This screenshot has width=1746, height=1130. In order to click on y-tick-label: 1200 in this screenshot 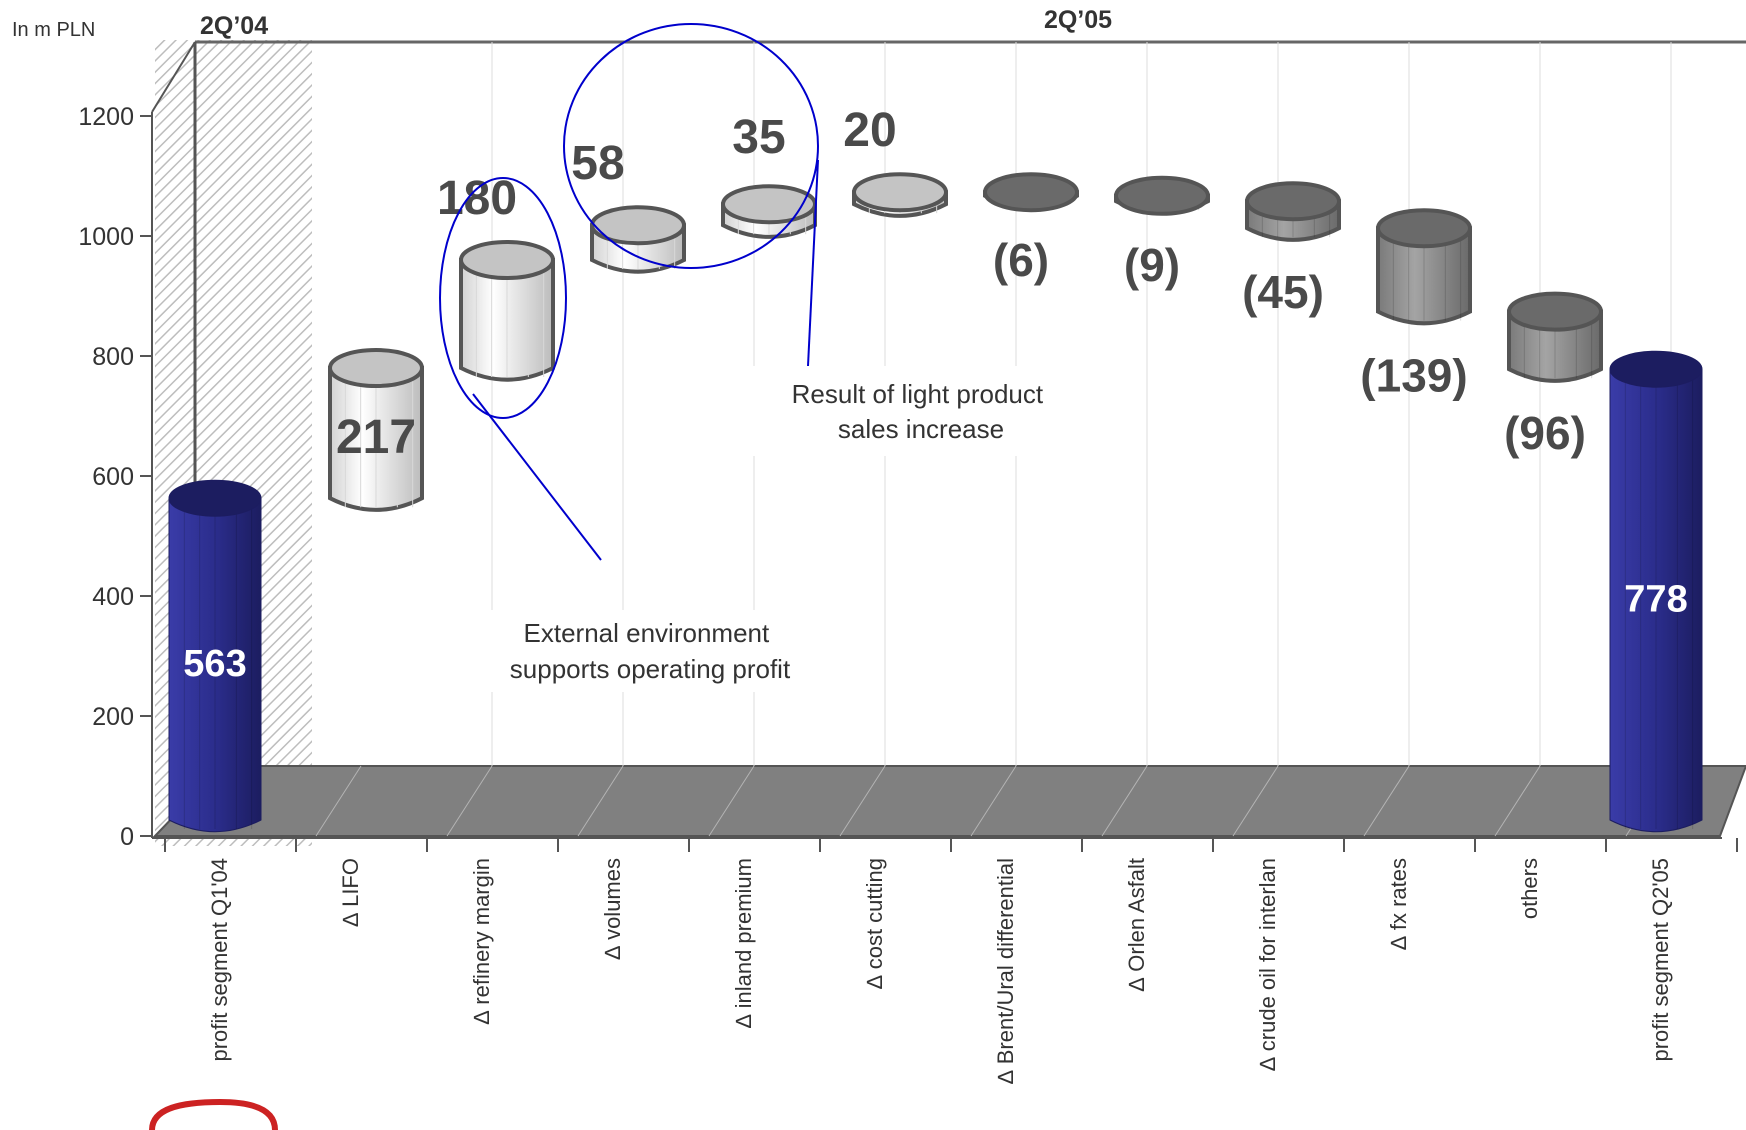, I will do `click(106, 117)`.